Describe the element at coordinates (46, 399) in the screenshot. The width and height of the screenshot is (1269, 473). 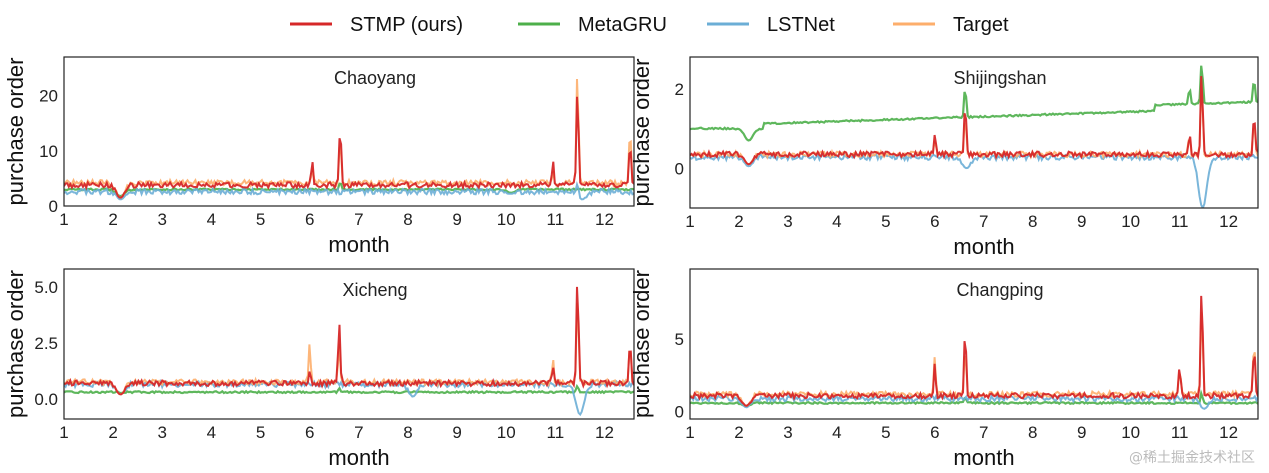
I see `y-tick-label: 0.0` at that location.